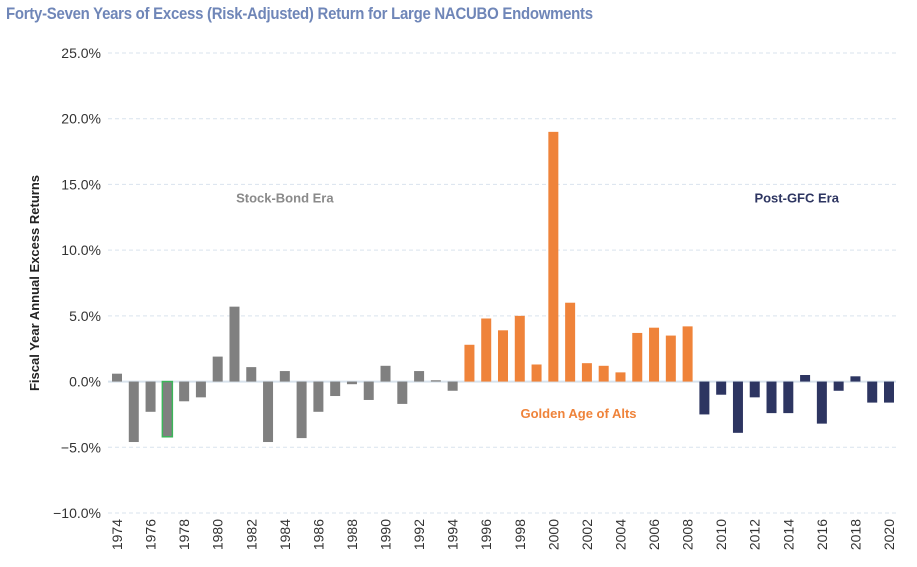 The image size is (917, 567). What do you see at coordinates (889, 534) in the screenshot?
I see `x-tick-label: 2020` at bounding box center [889, 534].